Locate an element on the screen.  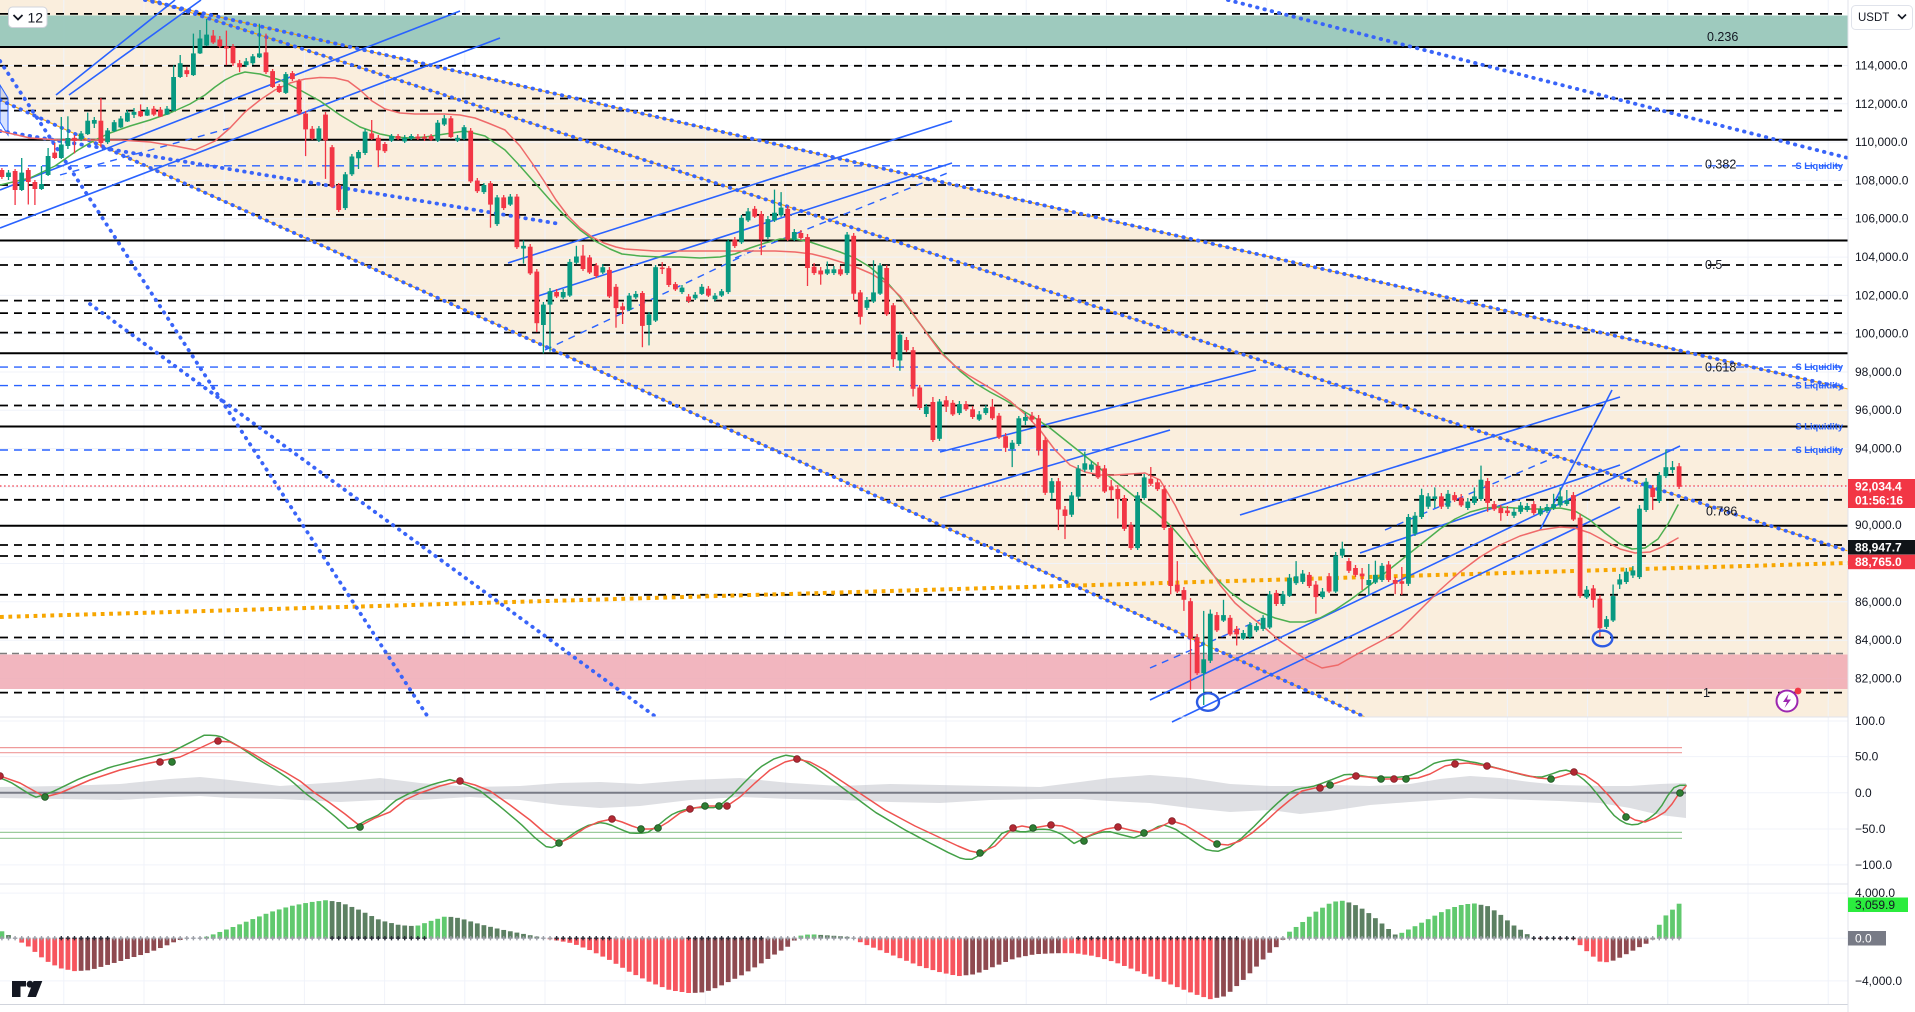
svg-text: 102,000.0 is located at coordinates (1882, 295).